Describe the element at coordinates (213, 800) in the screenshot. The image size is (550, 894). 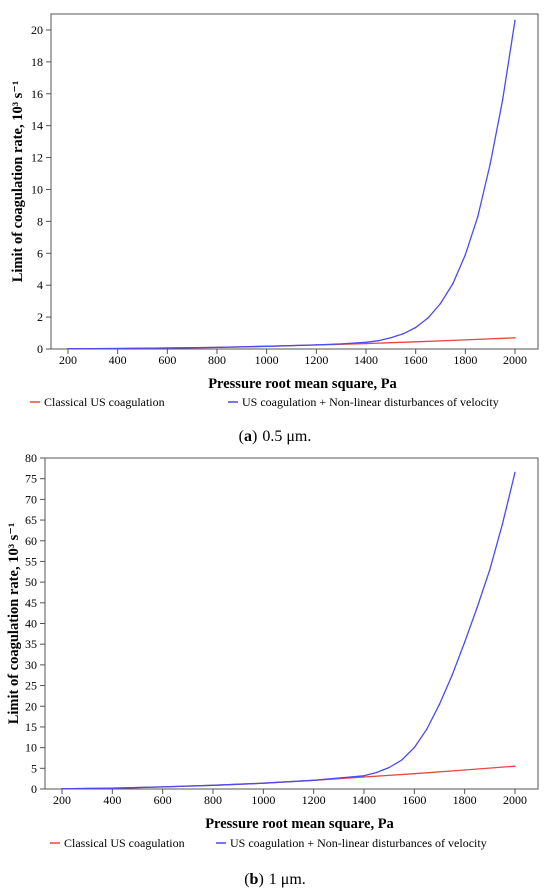
I see `x-tick-label: 800` at that location.